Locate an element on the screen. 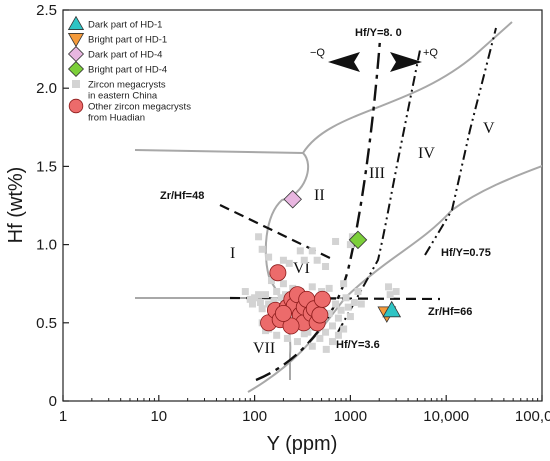 This screenshot has width=550, height=461. legend-label: Bright part of HD-4 is located at coordinates (127, 70).